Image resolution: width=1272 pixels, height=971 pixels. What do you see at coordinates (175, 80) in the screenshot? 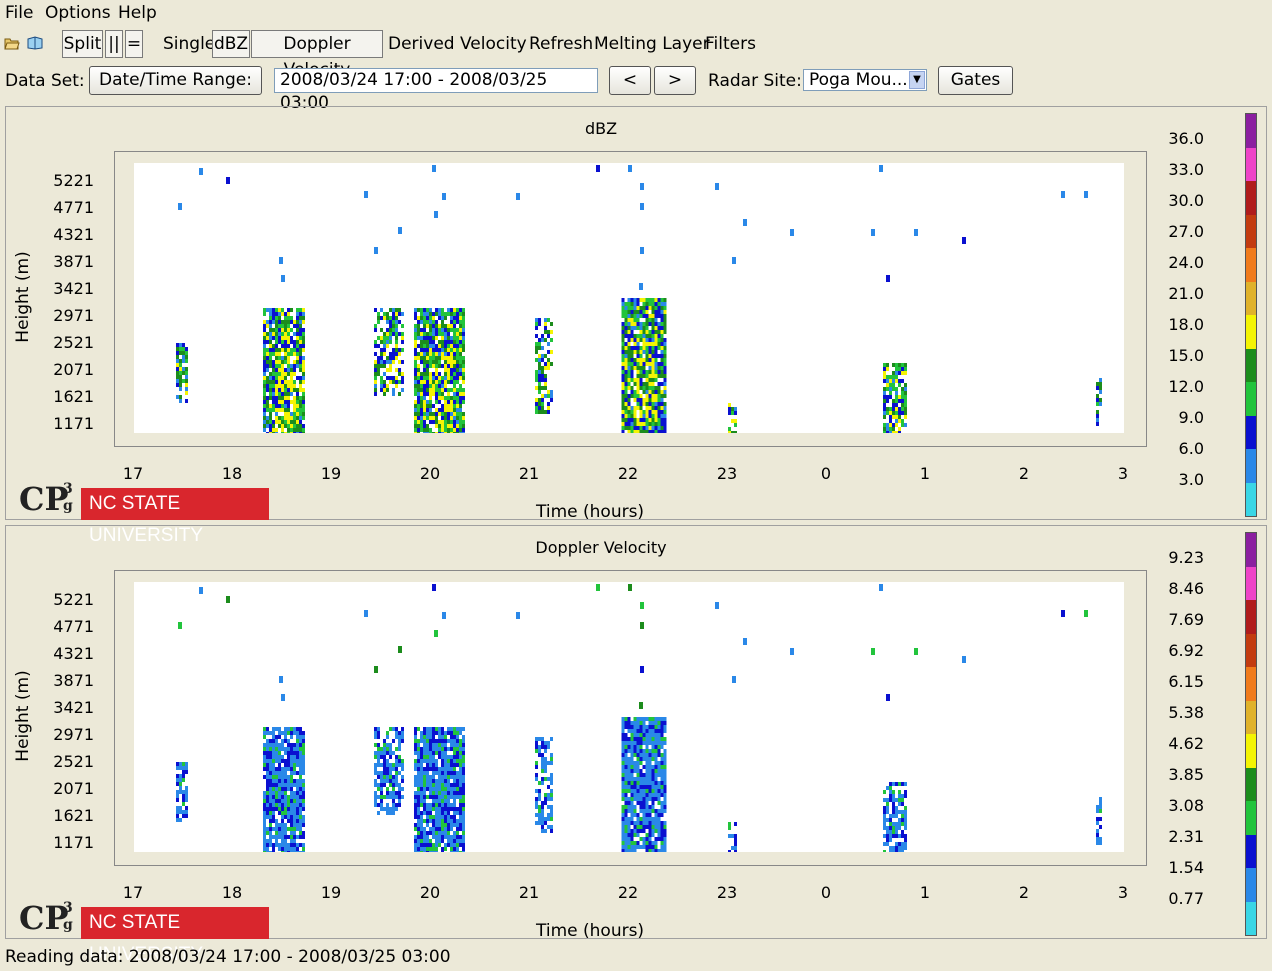
I see `date-time-range-button: Date/Time Range:` at bounding box center [175, 80].